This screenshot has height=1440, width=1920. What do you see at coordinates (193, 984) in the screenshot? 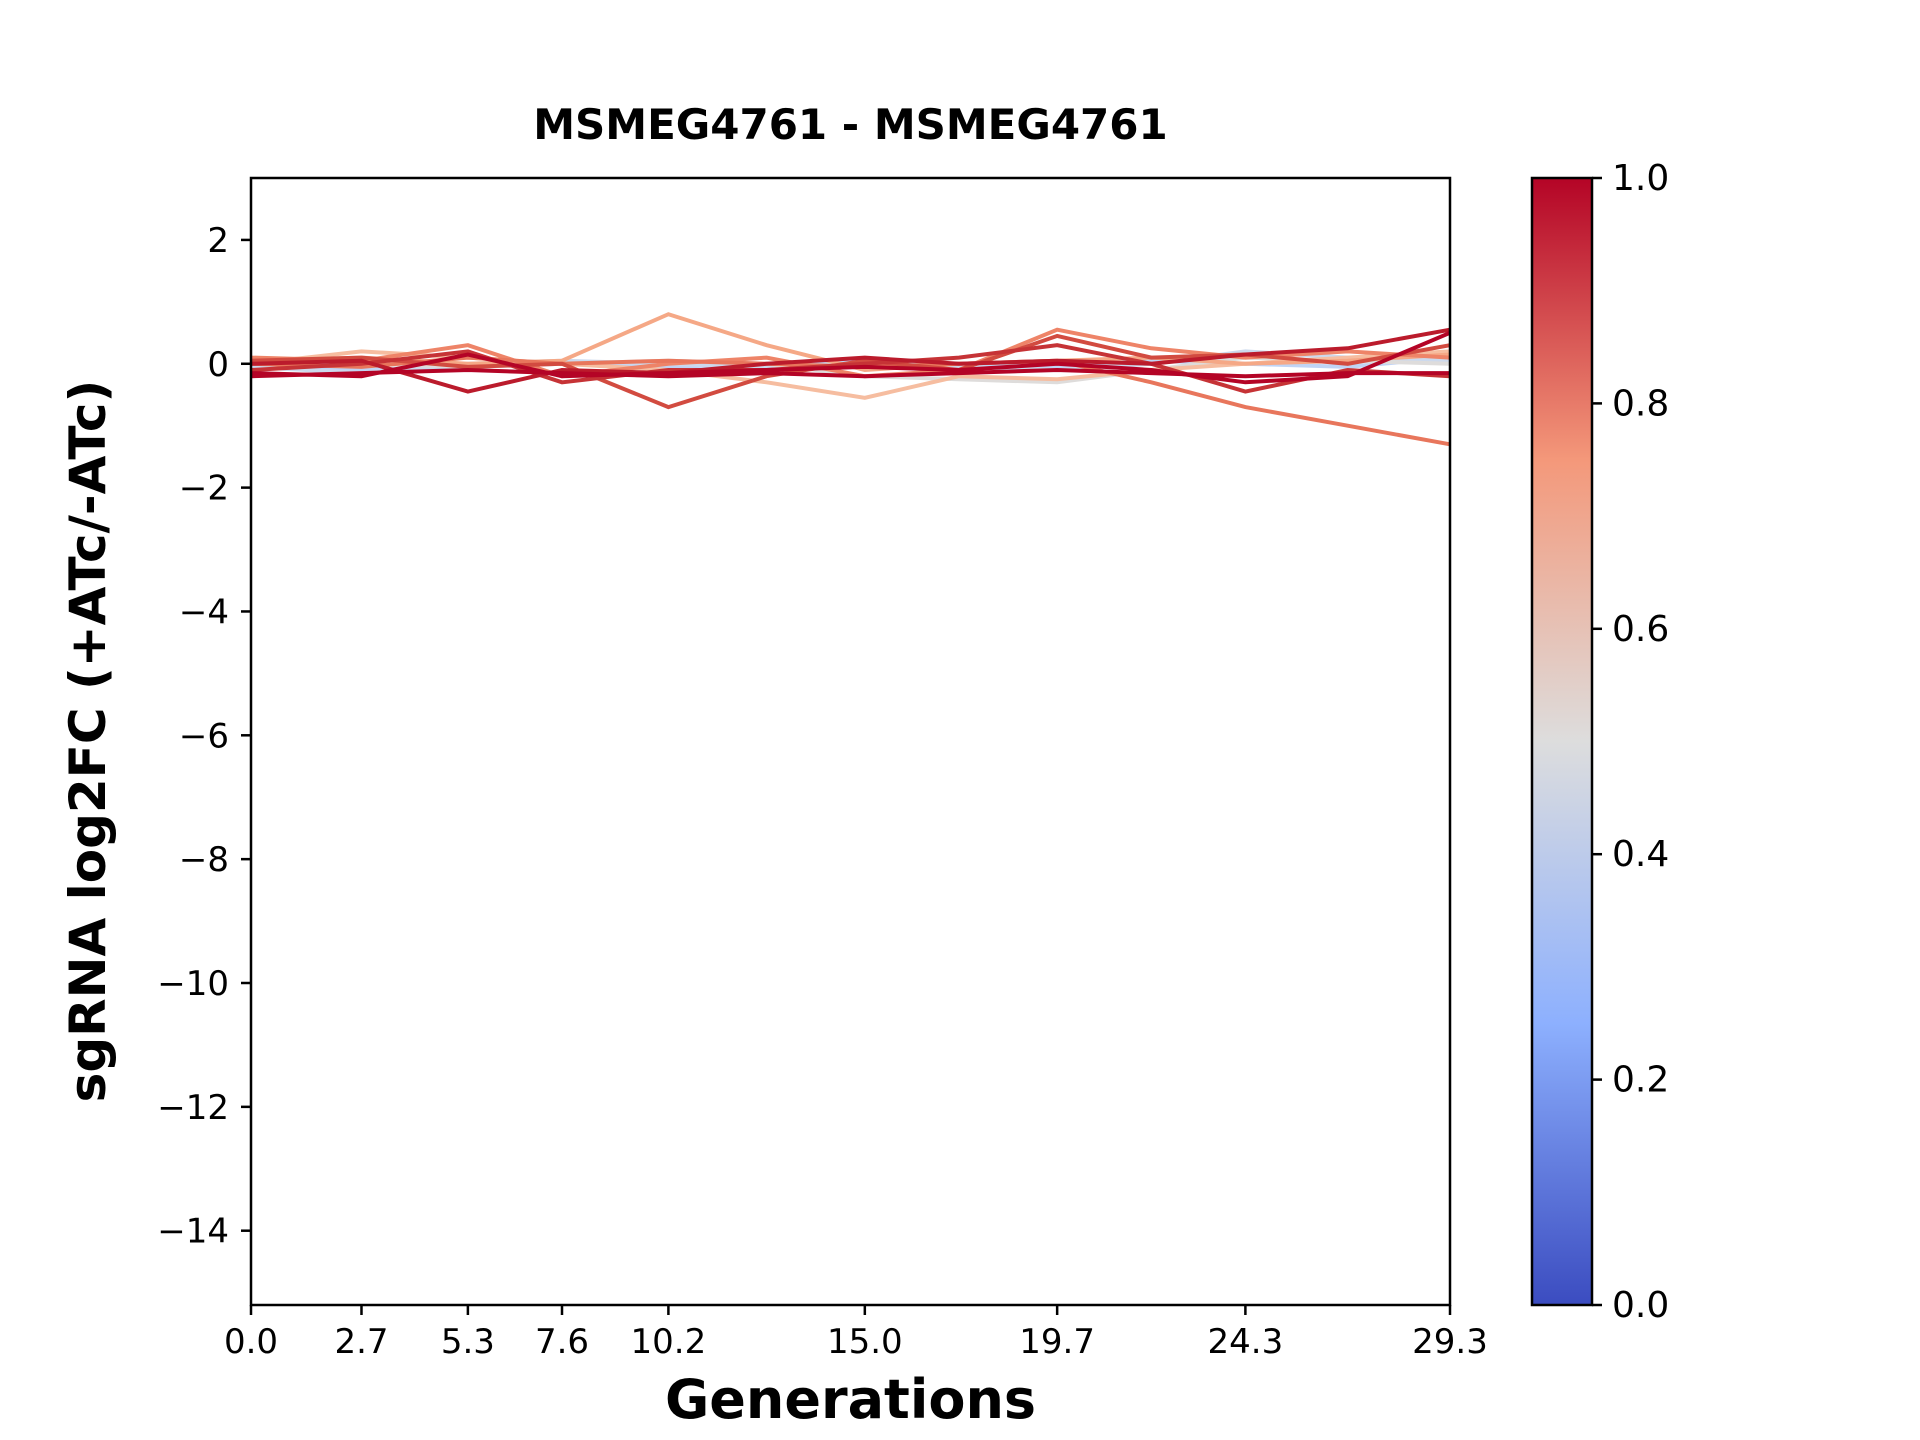
I see `y-tick-label: −10` at bounding box center [193, 984].